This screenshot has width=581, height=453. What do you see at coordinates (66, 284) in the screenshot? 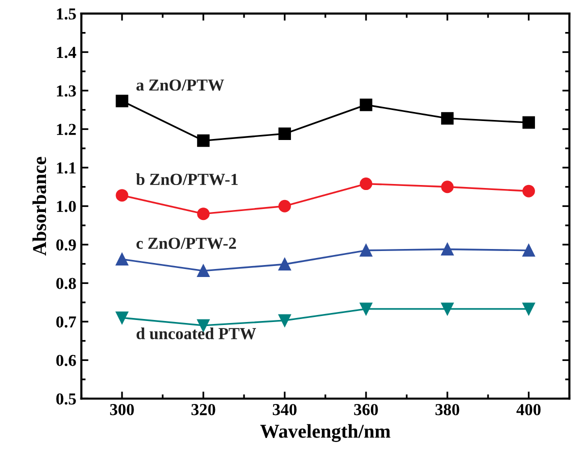
I see `y-tick-label: 0.8` at bounding box center [66, 284].